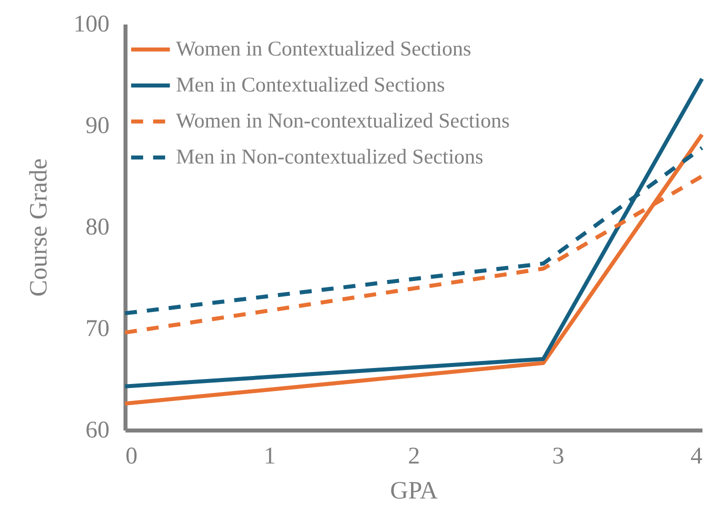 The image size is (712, 531). I want to click on x-tick-label: 2, so click(414, 457).